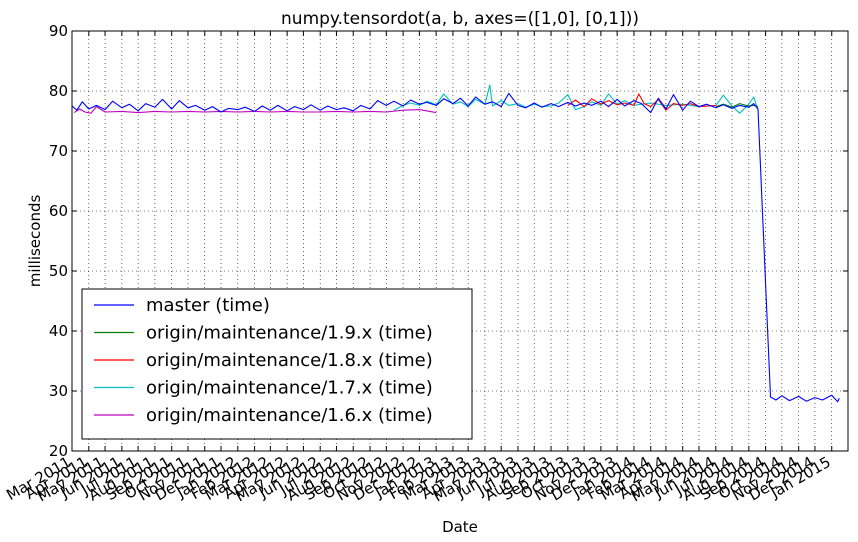 Image resolution: width=858 pixels, height=542 pixels. What do you see at coordinates (289, 388) in the screenshot?
I see `legend-label: origin/maintenance/1.7.x (time)` at bounding box center [289, 388].